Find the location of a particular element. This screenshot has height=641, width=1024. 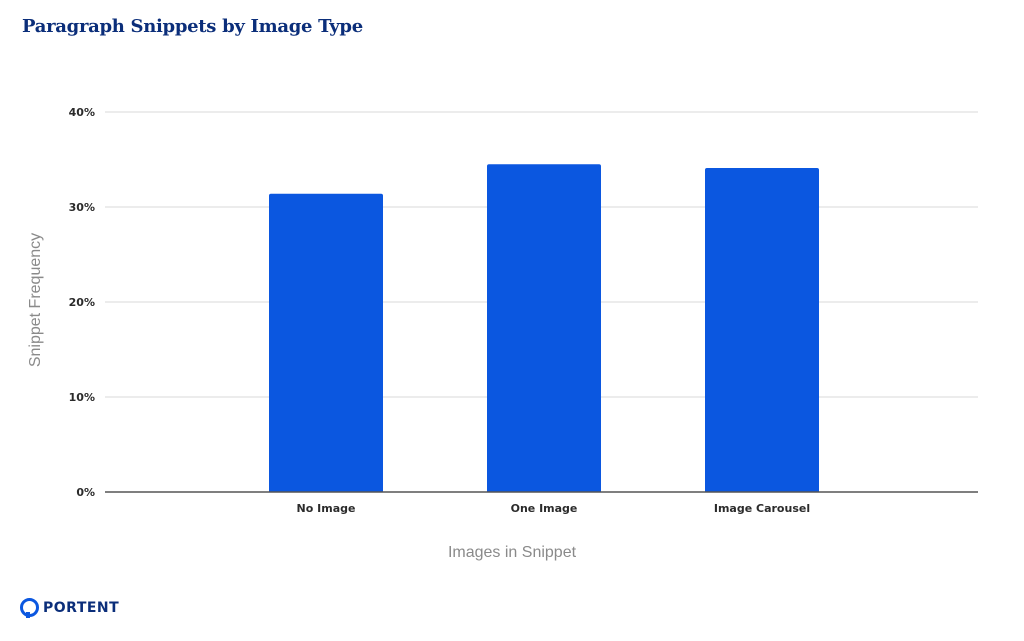

x-axis-title: Images in Snippet is located at coordinates (512, 552).